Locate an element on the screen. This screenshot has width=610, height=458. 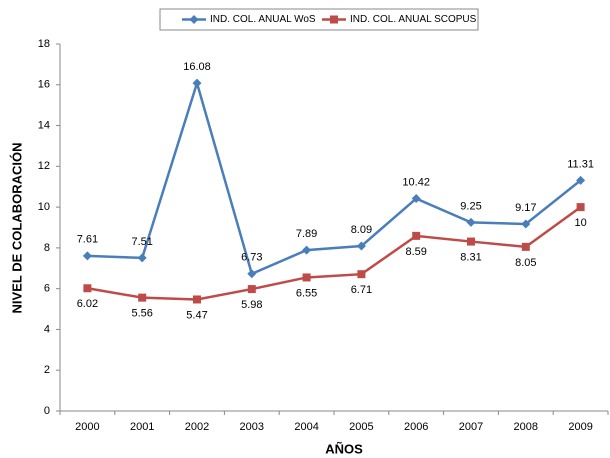
data-label: 16.08 is located at coordinates (197, 67).